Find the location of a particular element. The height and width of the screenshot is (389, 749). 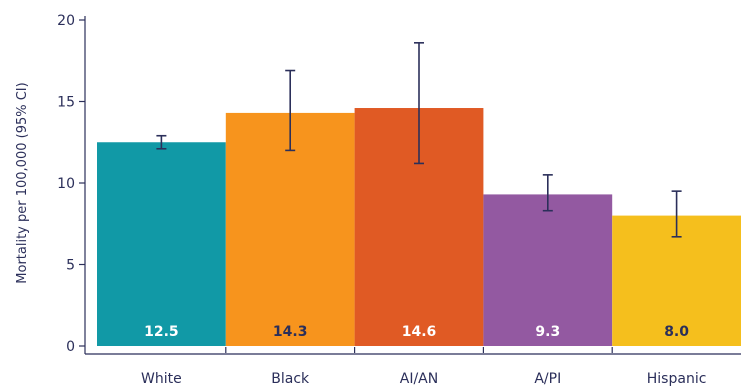

y-ticks-group: 0 5 10 15 20 is located at coordinates (71, 184).